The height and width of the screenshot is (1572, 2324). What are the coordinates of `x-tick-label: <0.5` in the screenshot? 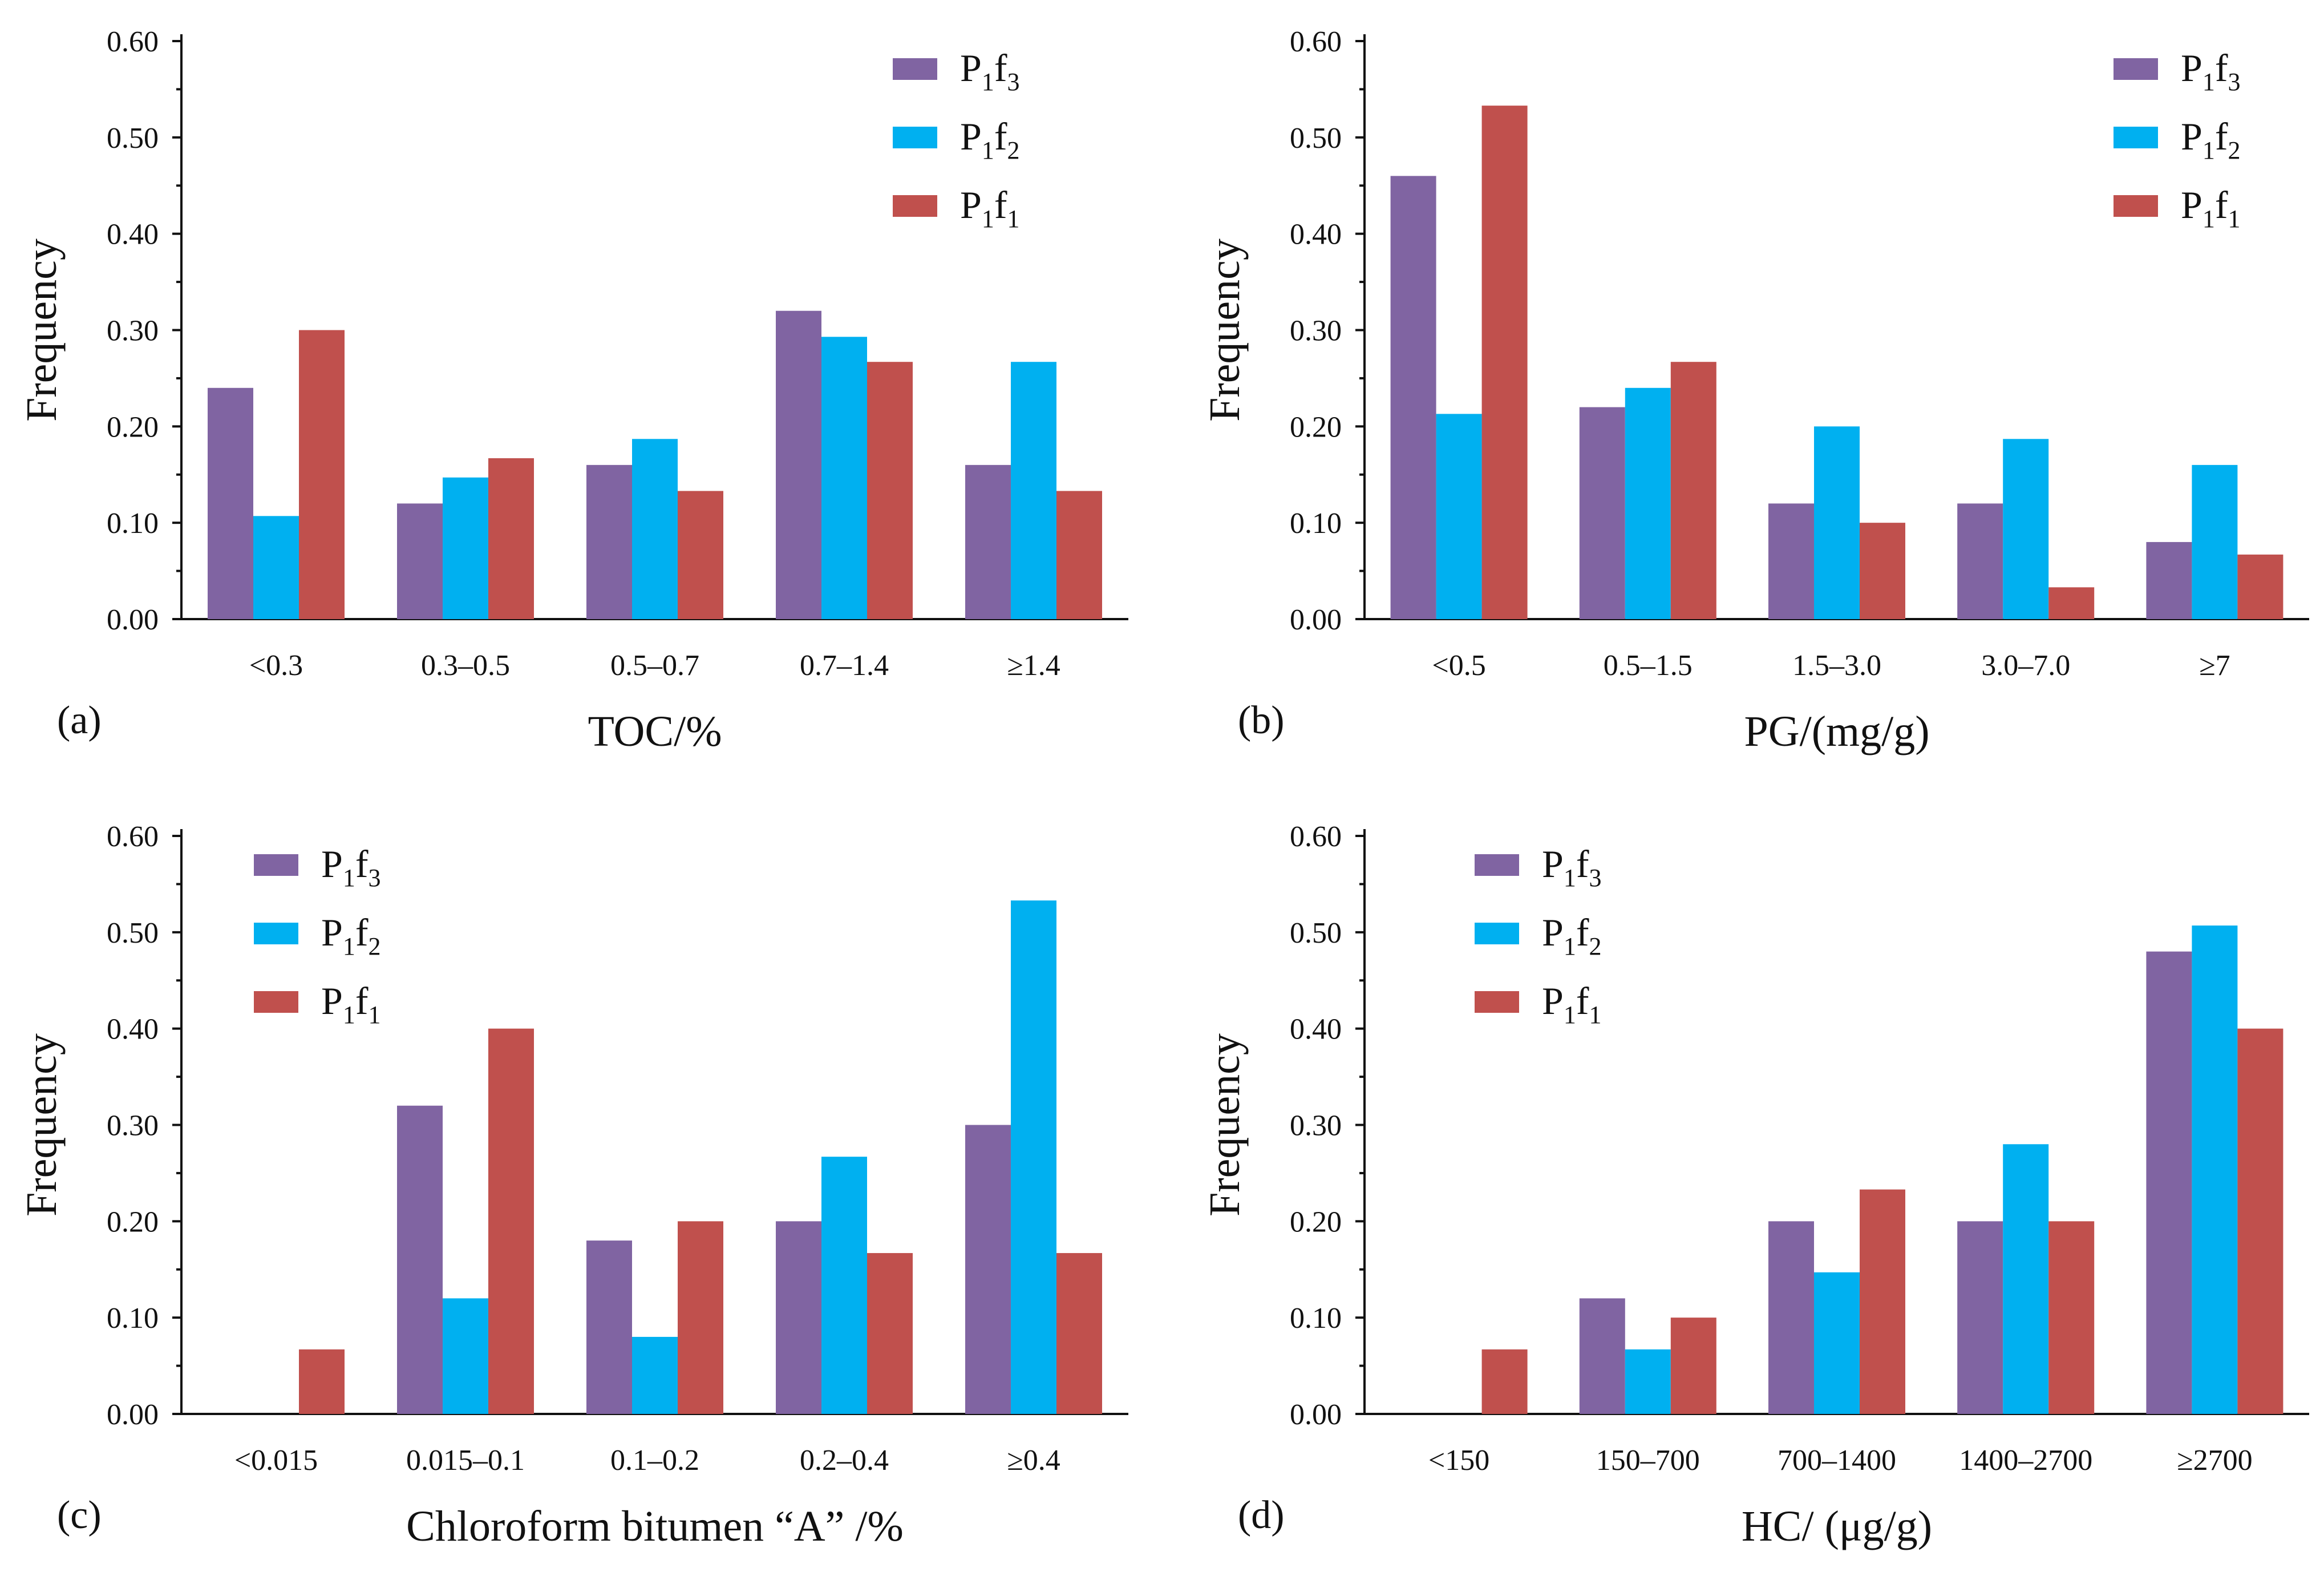 It's located at (1458, 666).